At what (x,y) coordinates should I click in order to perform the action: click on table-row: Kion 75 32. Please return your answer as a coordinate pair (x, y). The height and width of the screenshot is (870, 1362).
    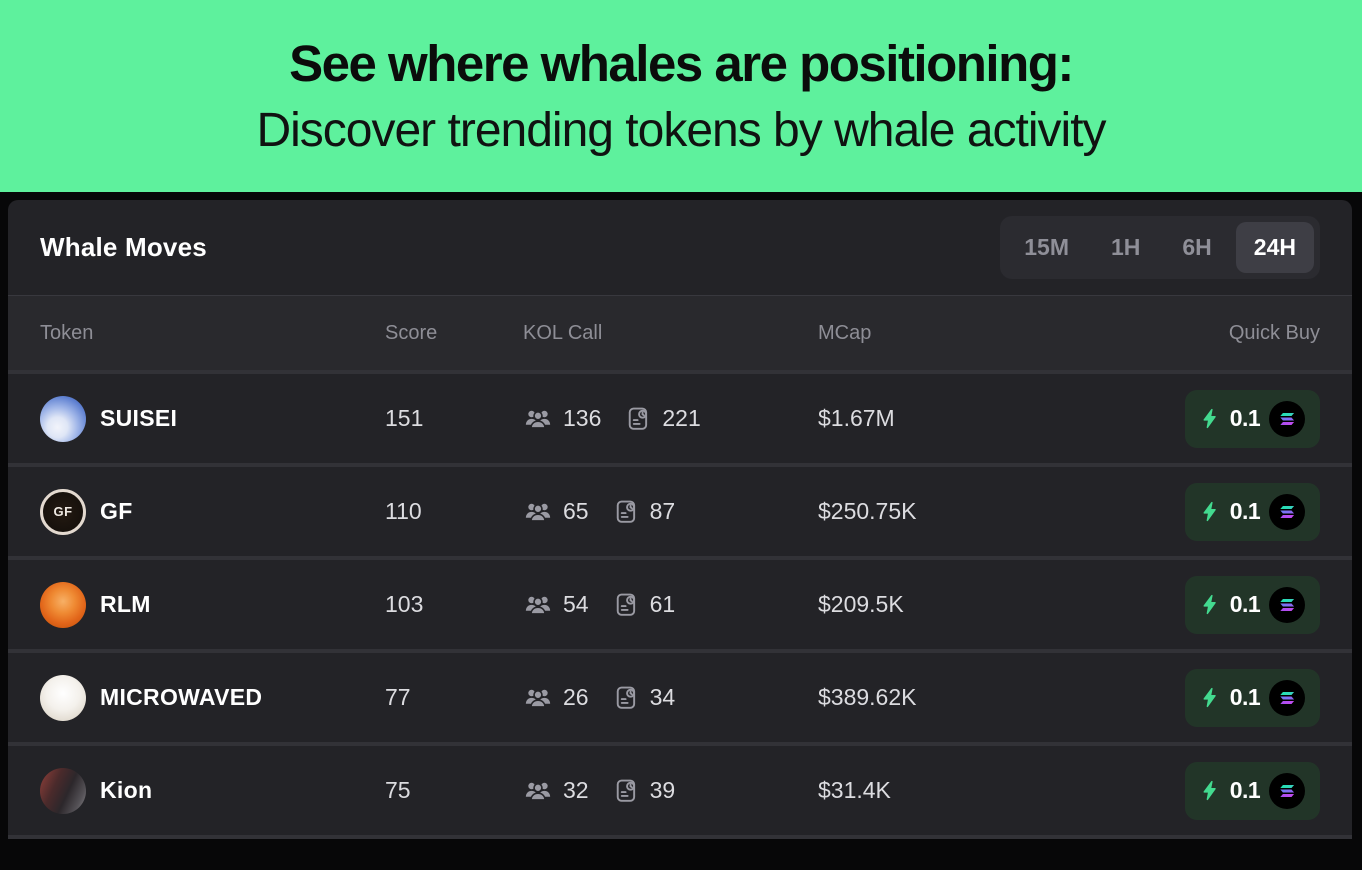
    Looking at the image, I should click on (680, 788).